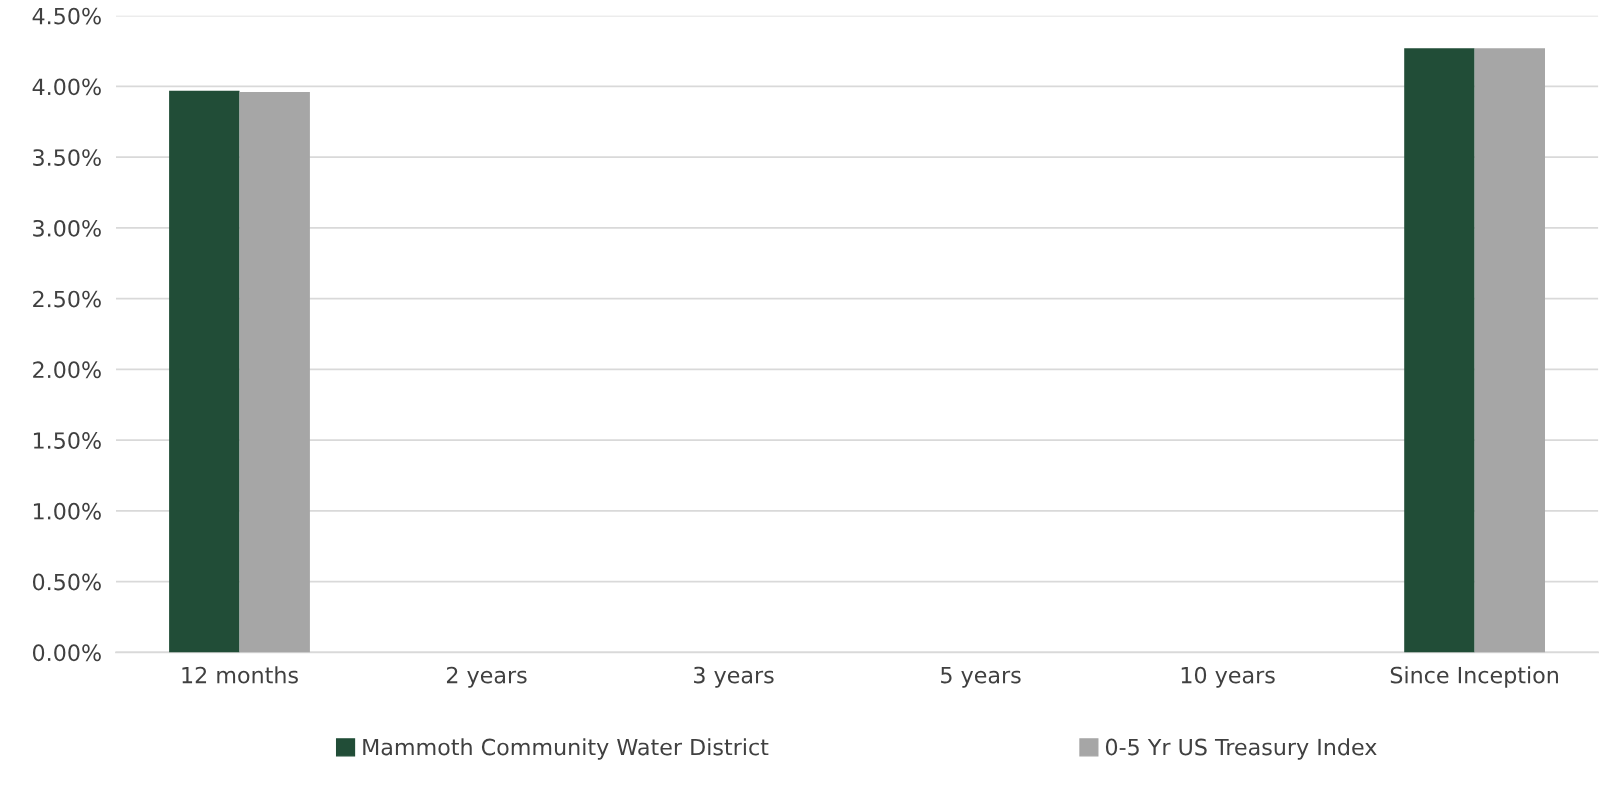 Image resolution: width=1611 pixels, height=786 pixels. What do you see at coordinates (67, 440) in the screenshot?
I see `y-tick-label: 1.50%` at bounding box center [67, 440].